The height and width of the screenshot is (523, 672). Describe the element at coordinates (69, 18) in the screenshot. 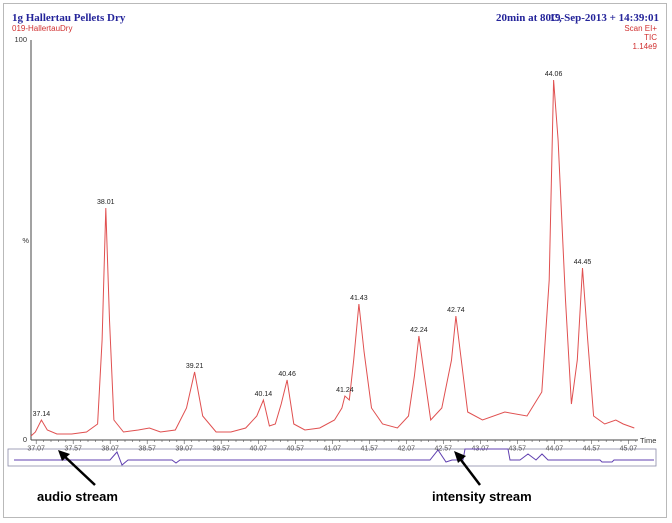

I see `chart-title: 1g Hallertau Pellets Dry` at that location.